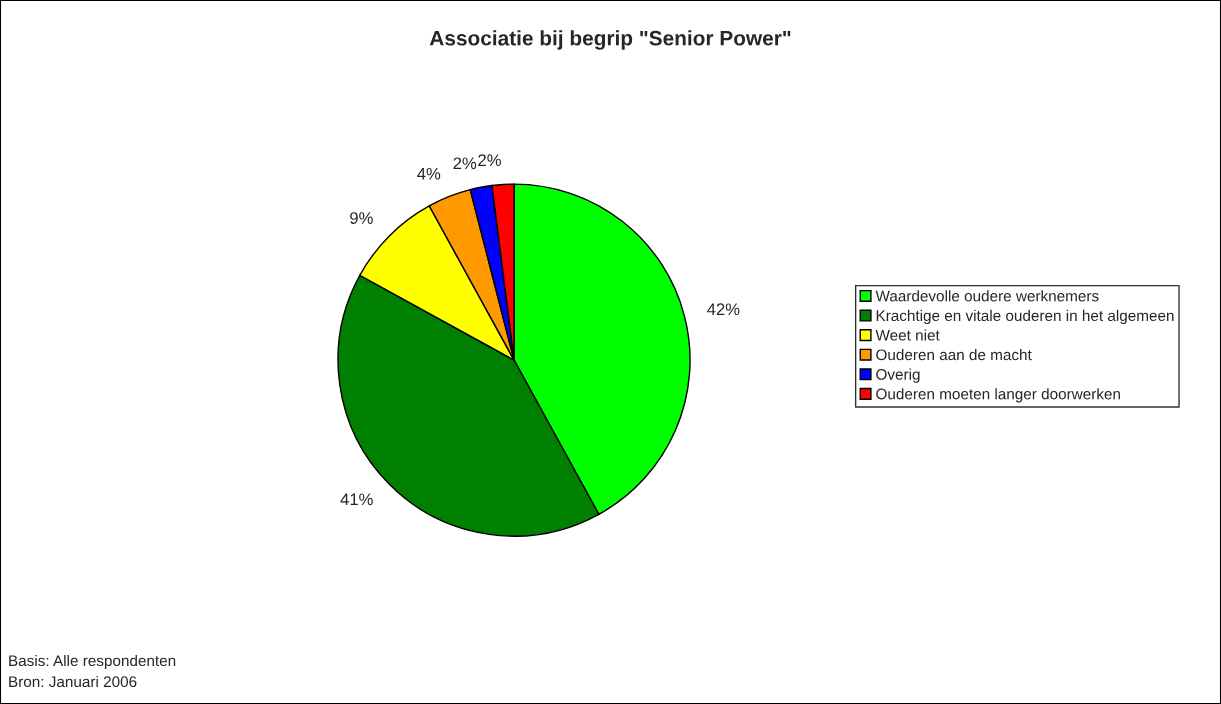  Describe the element at coordinates (429, 173) in the screenshot. I see `data-label: 4%` at that location.